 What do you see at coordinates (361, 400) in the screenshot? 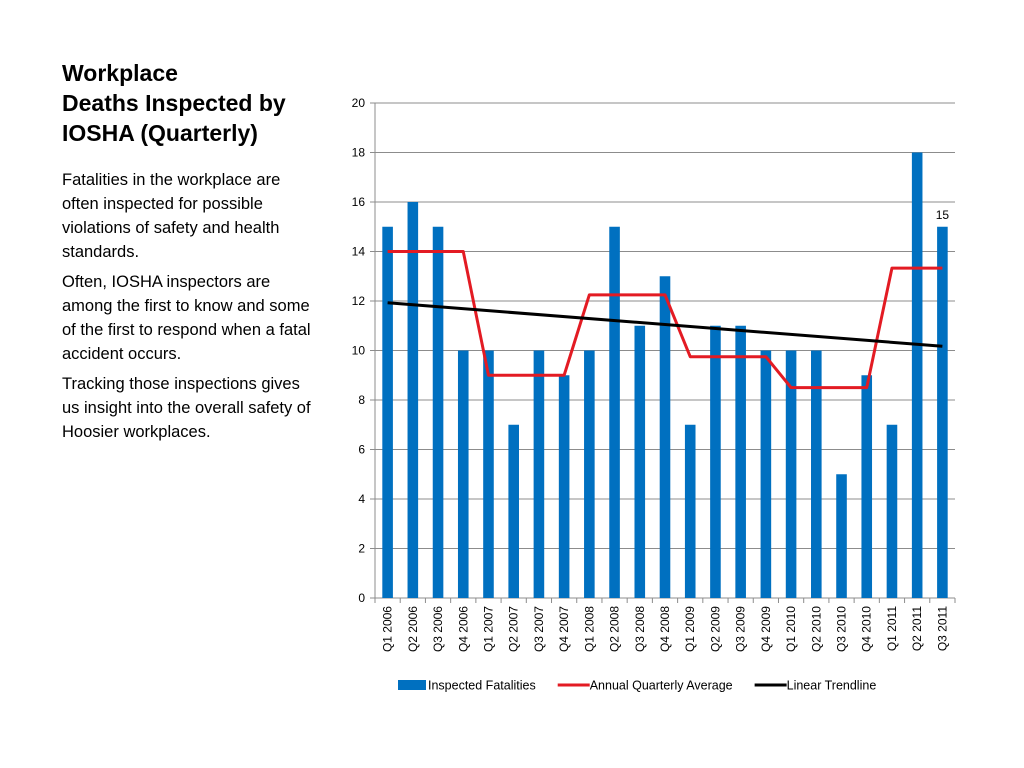
I see `y-tick-label: 8` at bounding box center [361, 400].